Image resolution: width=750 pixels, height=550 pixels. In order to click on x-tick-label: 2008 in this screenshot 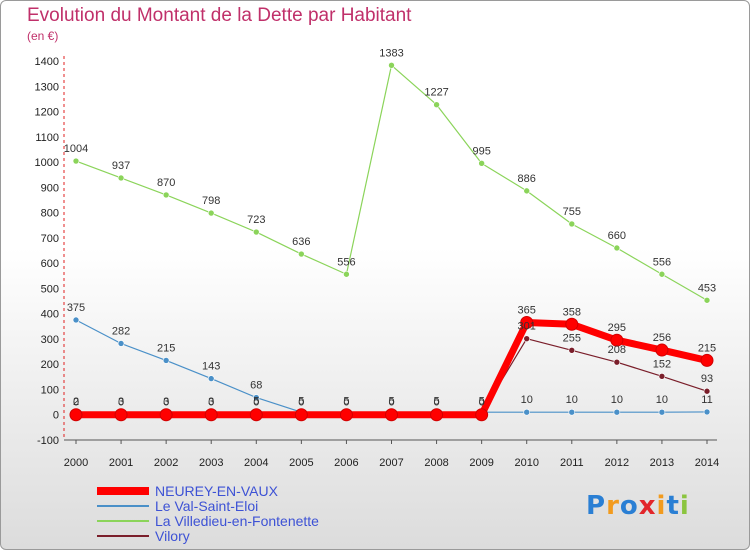, I will do `click(436, 463)`.